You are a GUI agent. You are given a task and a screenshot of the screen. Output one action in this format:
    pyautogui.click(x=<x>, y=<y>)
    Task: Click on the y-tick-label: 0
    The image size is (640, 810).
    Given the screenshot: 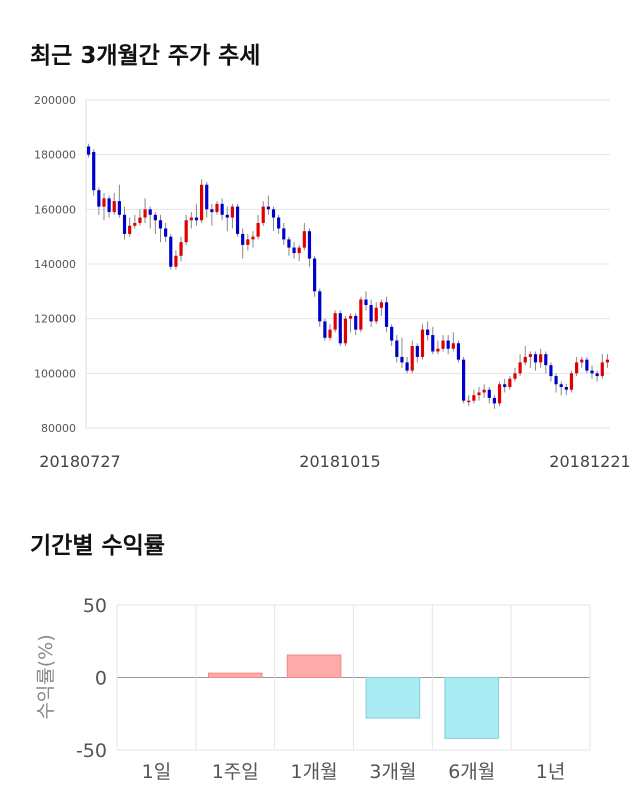 What is the action you would take?
    pyautogui.click(x=101, y=679)
    